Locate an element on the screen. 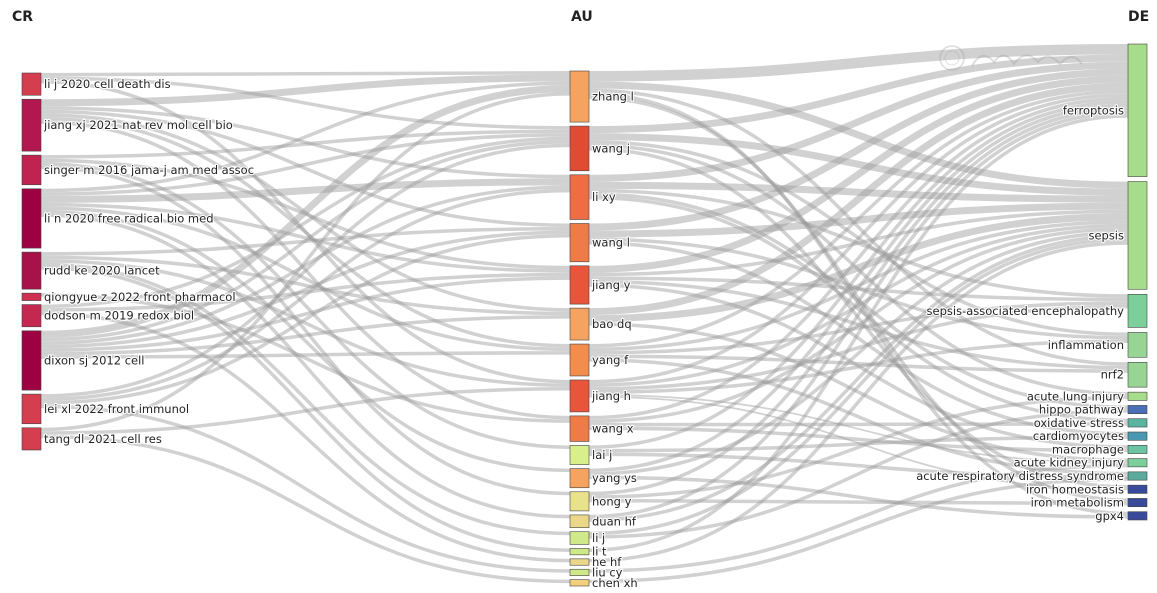  node-label-au-li-j: li j is located at coordinates (598, 538).